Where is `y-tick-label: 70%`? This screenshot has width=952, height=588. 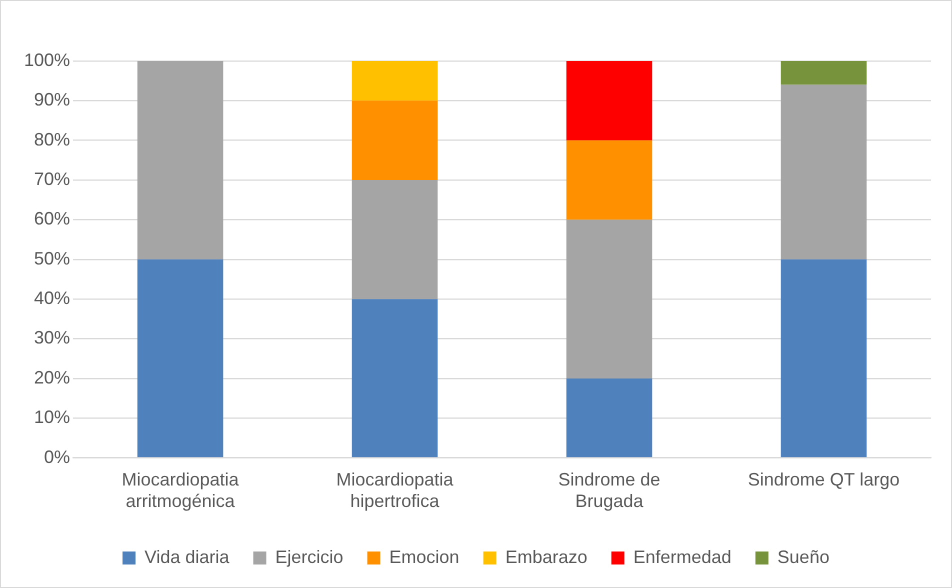 y-tick-label: 70% is located at coordinates (52, 179).